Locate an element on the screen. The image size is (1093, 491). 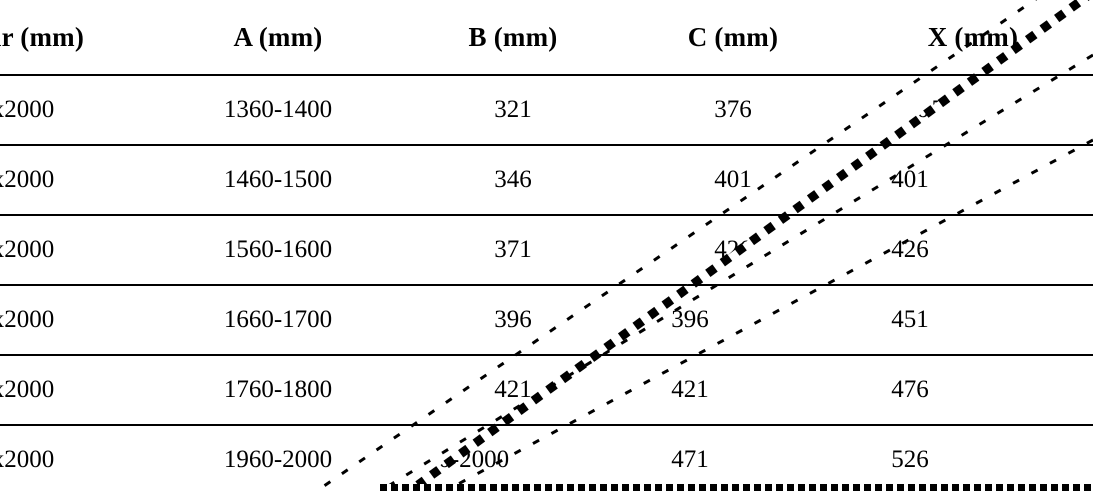
cell-c-copy: 476 is located at coordinates (910, 390).